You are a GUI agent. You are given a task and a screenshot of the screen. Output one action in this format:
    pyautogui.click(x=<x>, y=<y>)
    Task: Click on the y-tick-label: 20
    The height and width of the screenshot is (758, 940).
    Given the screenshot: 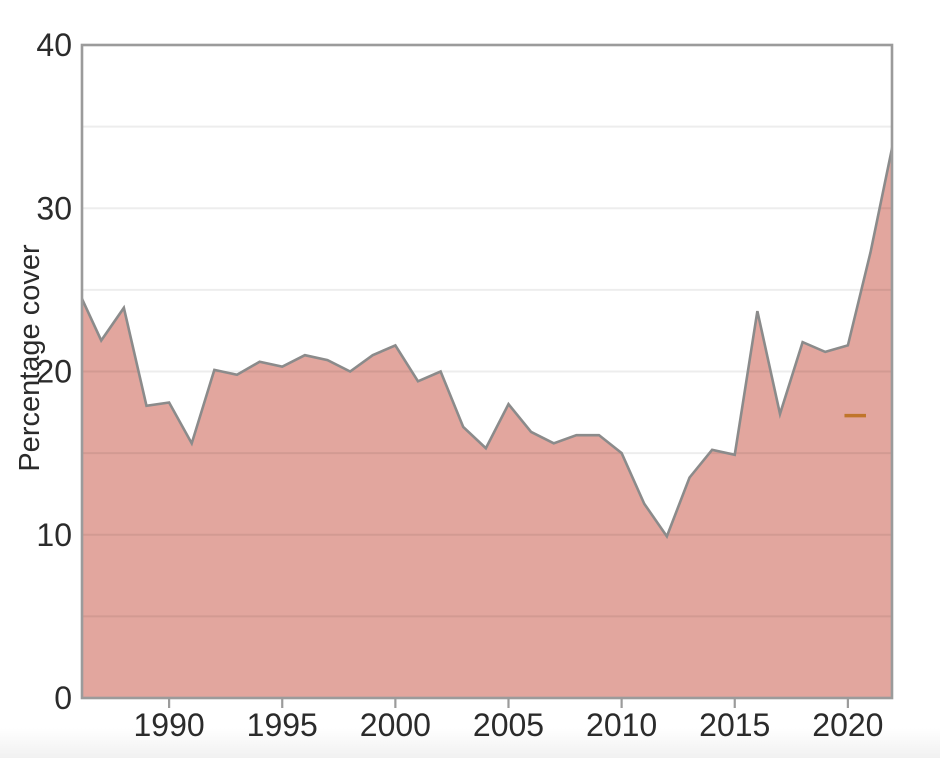 What is the action you would take?
    pyautogui.click(x=54, y=372)
    